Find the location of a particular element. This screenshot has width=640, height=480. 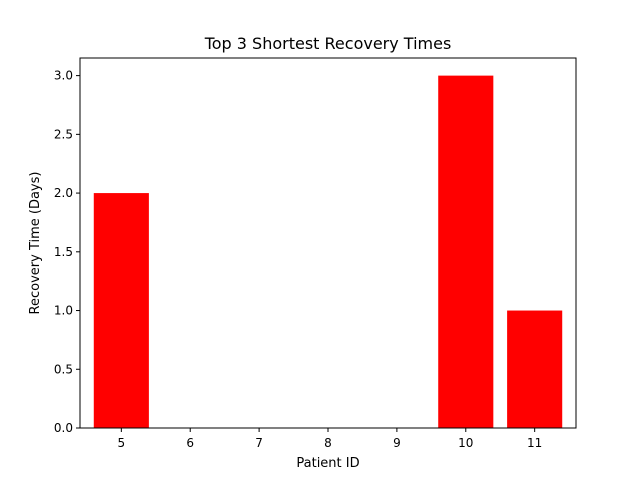

x-tick-label: 11 is located at coordinates (534, 443).